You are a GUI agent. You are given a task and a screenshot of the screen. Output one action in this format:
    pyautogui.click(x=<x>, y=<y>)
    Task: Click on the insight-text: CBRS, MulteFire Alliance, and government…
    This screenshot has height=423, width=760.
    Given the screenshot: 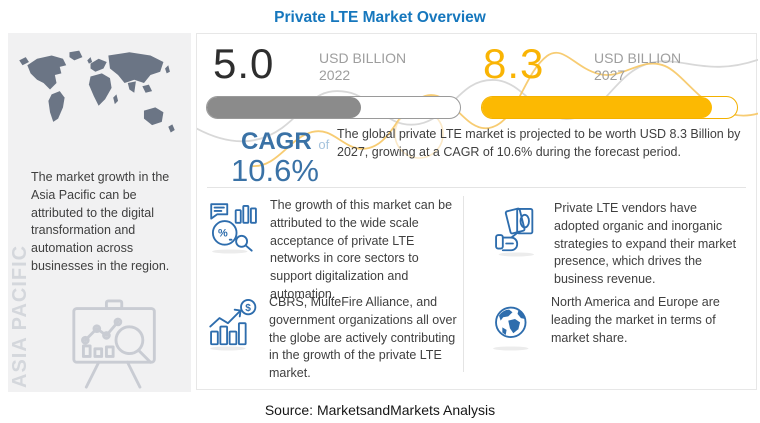 What is the action you would take?
    pyautogui.click(x=363, y=337)
    